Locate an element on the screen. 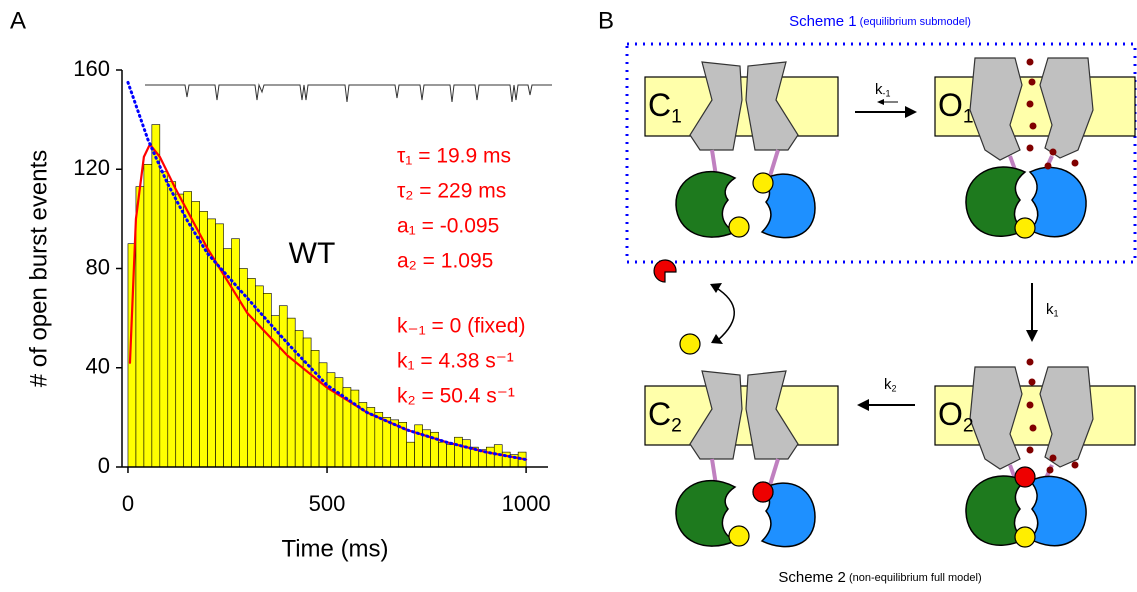 The width and height of the screenshot is (1137, 592). rate-label: k1 is located at coordinates (1052, 310).